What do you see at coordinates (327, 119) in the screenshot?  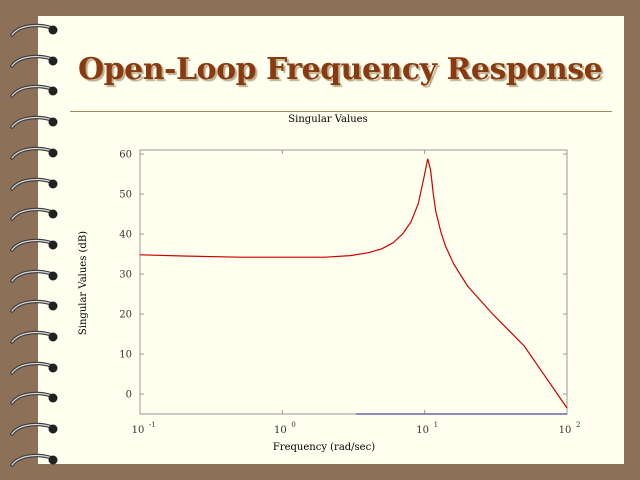 I see `chart-title: Singular Values` at bounding box center [327, 119].